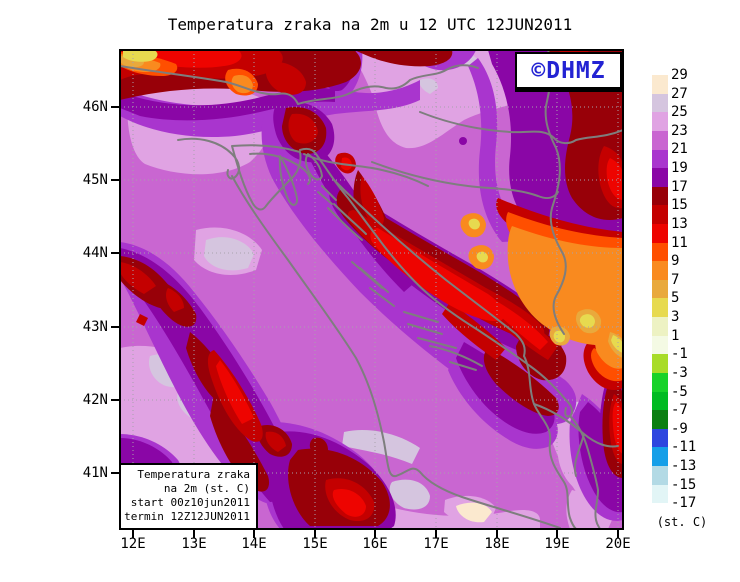 This screenshot has height=582, width=740. What do you see at coordinates (679, 243) in the screenshot?
I see `legend-label: 11` at bounding box center [679, 243].